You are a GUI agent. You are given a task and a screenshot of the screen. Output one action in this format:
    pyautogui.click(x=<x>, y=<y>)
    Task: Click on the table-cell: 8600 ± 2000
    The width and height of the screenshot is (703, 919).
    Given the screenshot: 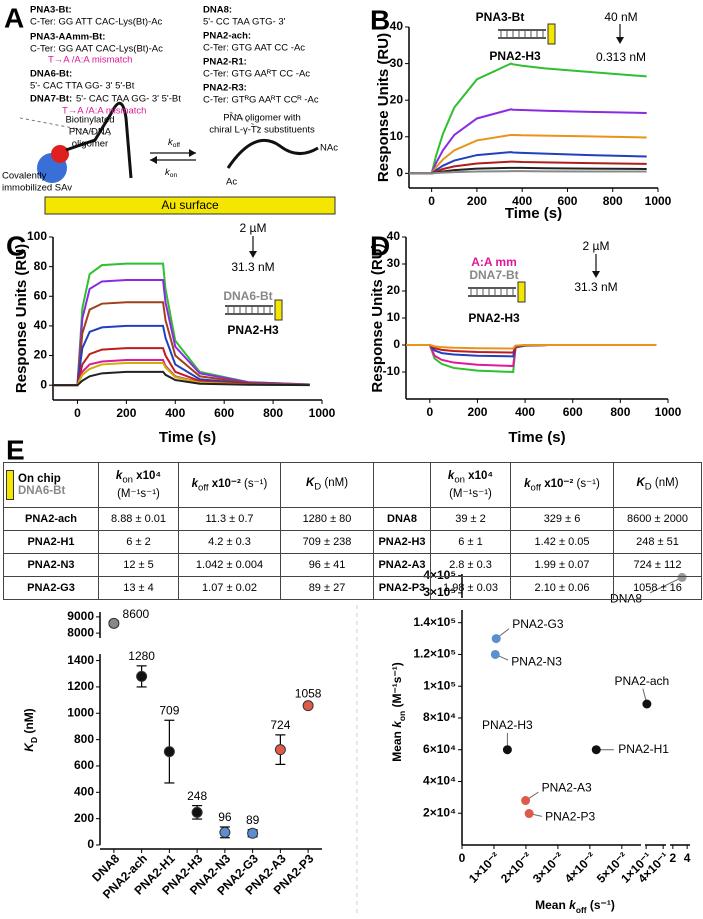 What is the action you would take?
    pyautogui.click(x=657, y=519)
    